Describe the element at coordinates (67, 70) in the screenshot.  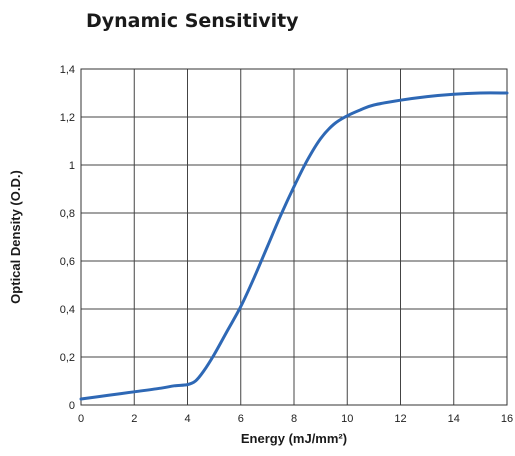
I see `y-tick-label: 1,4` at that location.